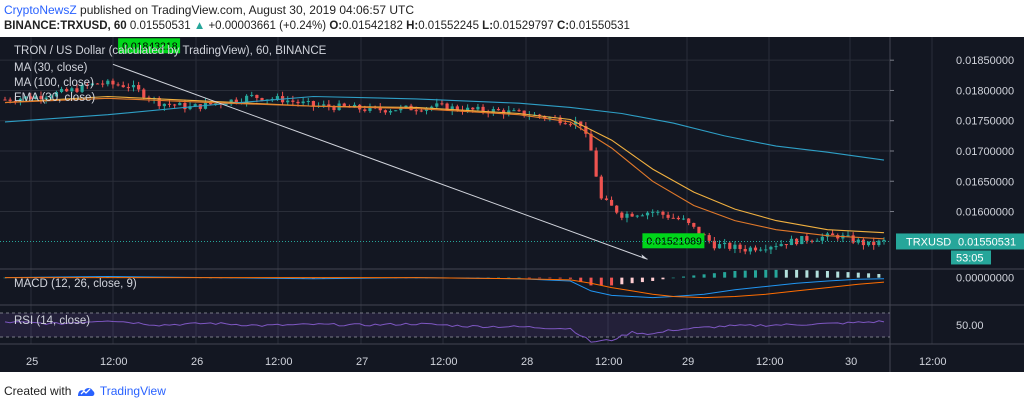 This screenshot has height=406, width=1024. I want to click on price-axis-label: 0.01850000, so click(985, 61).